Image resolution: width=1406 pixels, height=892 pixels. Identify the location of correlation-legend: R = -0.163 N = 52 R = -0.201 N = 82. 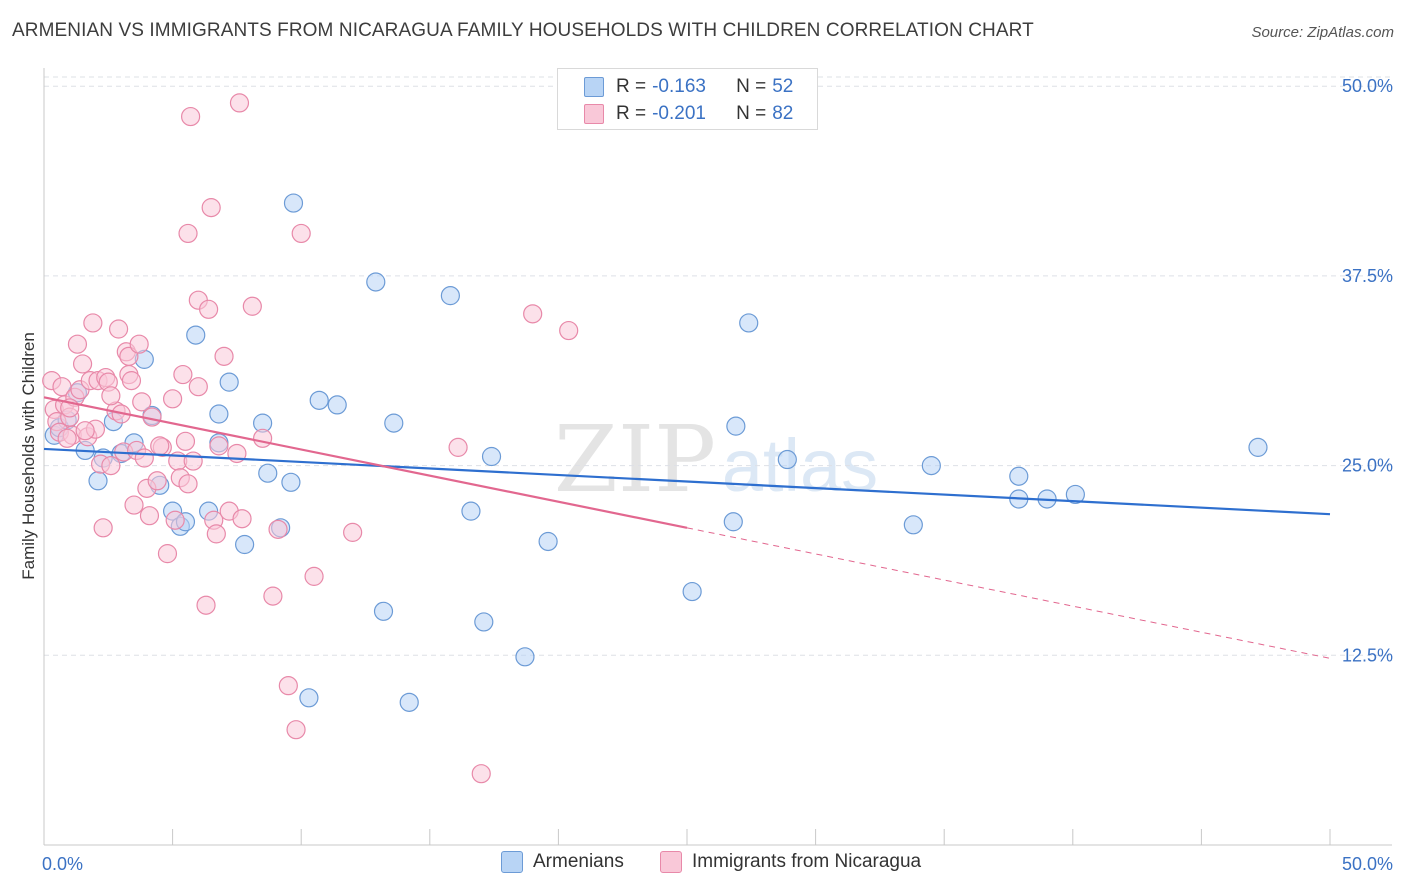
(687, 99).